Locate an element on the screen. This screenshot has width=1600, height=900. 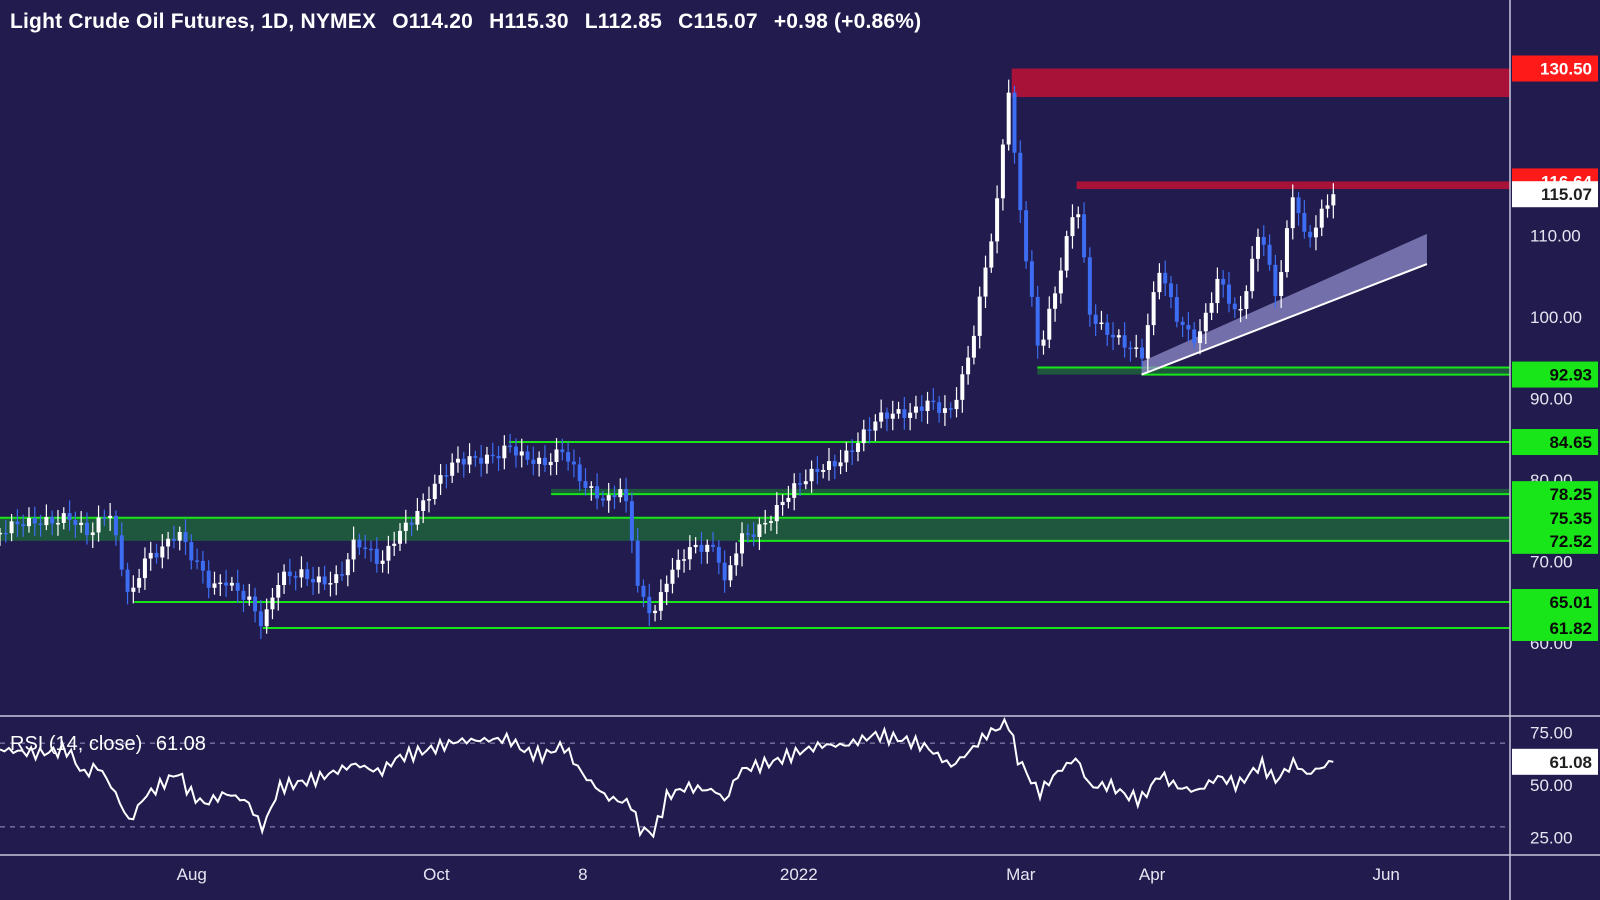
price-tag-support: 78.25 is located at coordinates (1555, 494).